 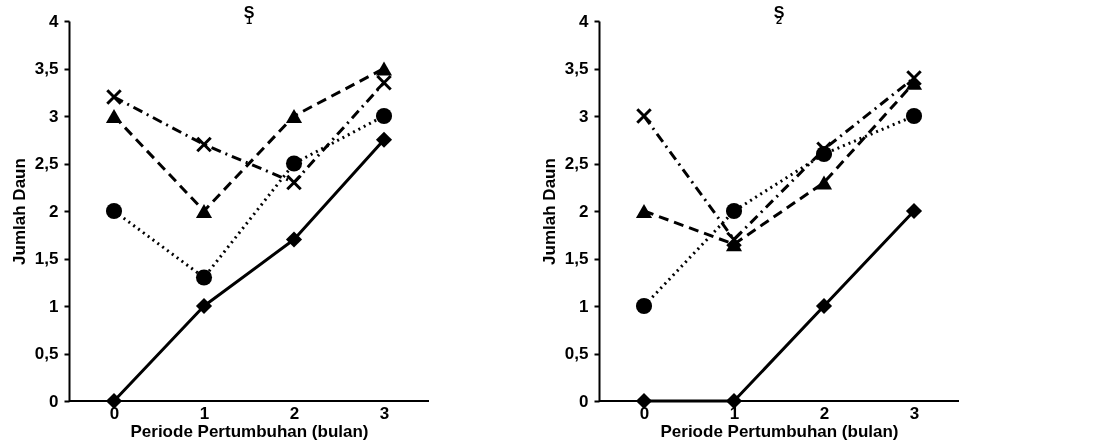 I want to click on chart-title: S1, so click(x=249, y=15).